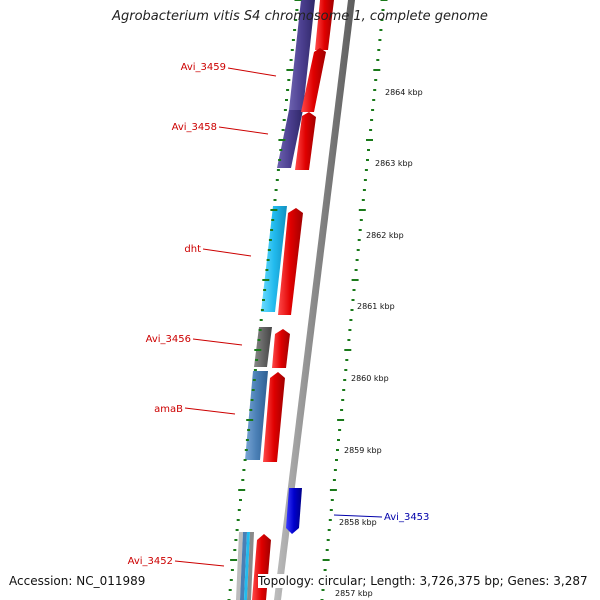 The width and height of the screenshot is (600, 600). I want to click on accession-text: Accession: NC_011989, so click(77, 581).